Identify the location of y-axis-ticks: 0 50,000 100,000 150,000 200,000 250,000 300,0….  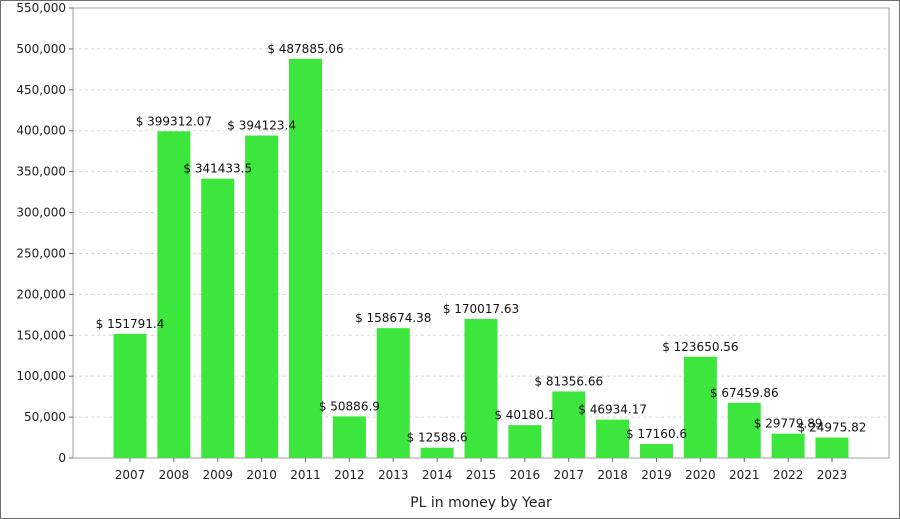
(44, 233).